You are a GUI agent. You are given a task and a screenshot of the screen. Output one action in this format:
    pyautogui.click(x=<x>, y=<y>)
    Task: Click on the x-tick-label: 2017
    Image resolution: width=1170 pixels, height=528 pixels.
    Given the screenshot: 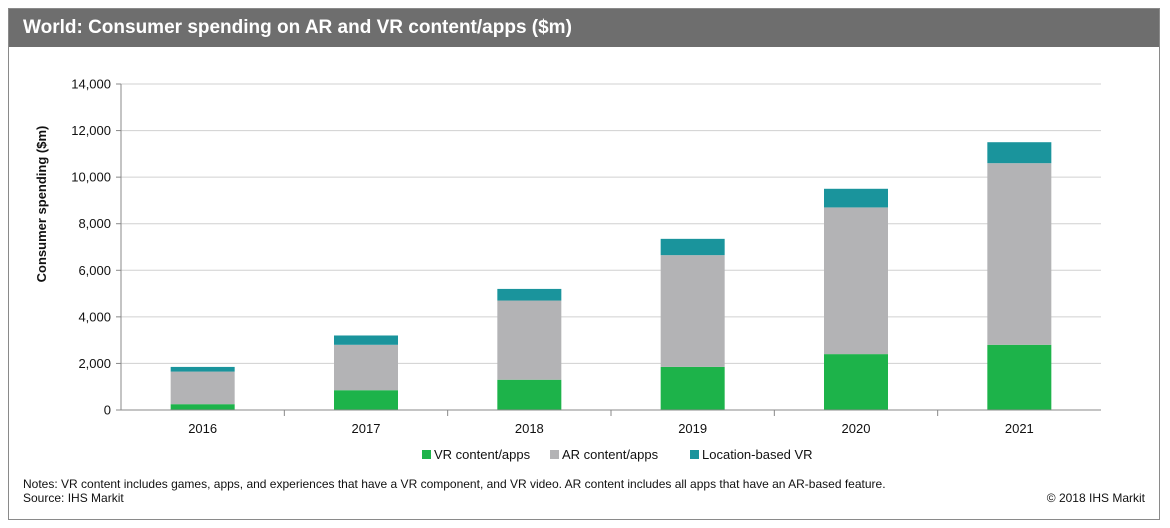 What is the action you would take?
    pyautogui.click(x=366, y=428)
    